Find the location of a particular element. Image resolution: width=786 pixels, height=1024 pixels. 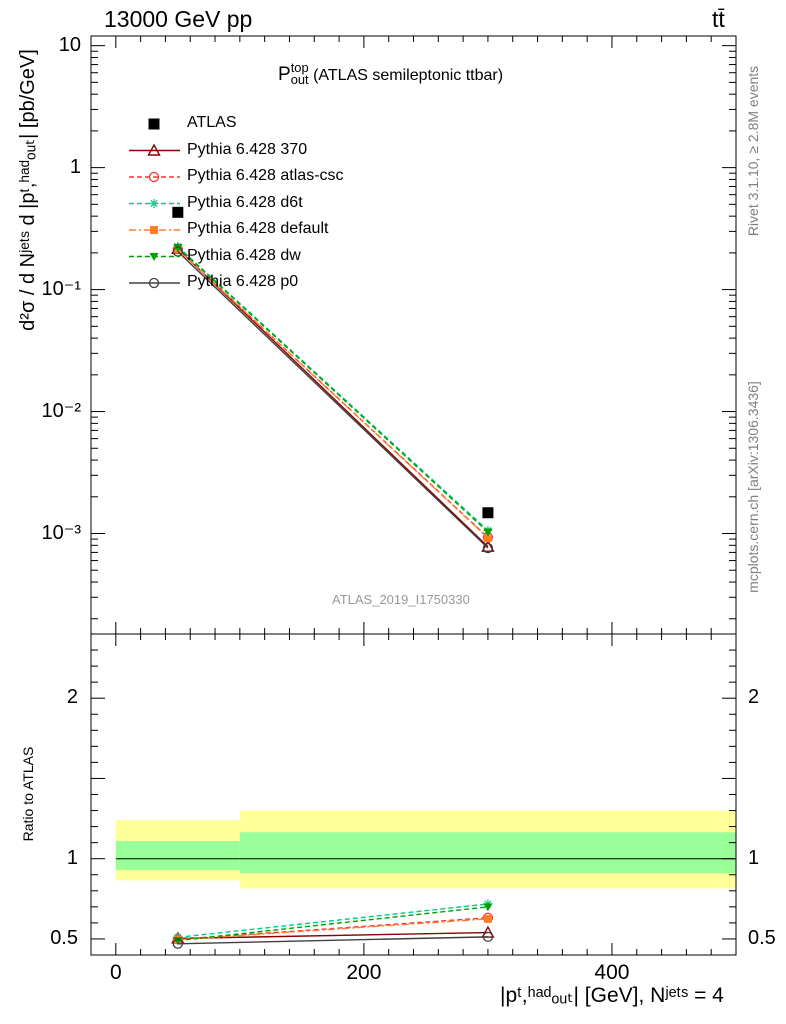

ratio-y-tick-label-right: 0.5 is located at coordinates (762, 937).